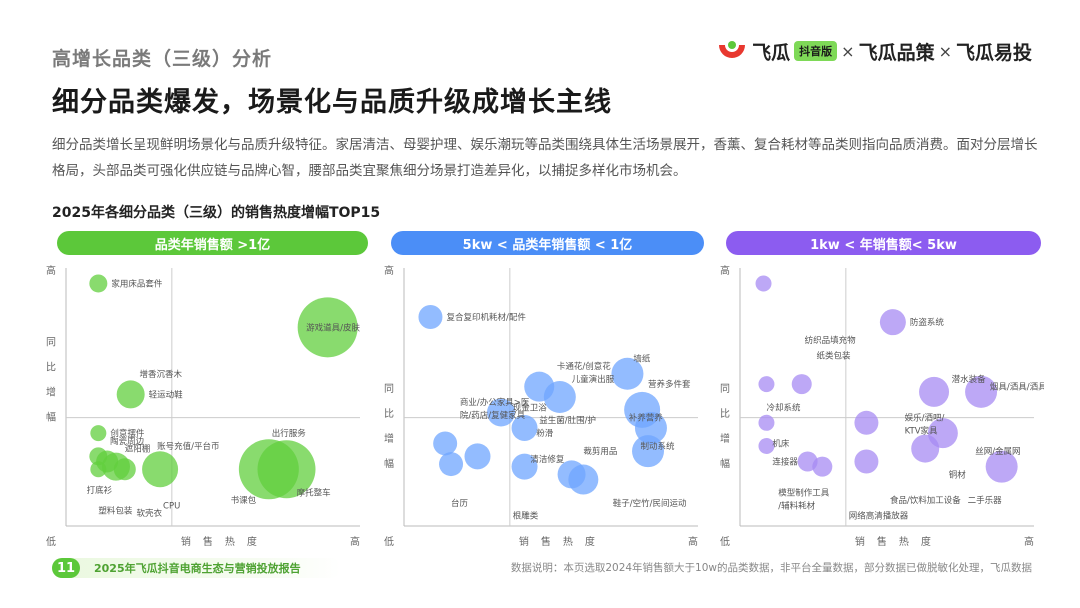  What do you see at coordinates (314, 492) in the screenshot?
I see `bubble-label: 摩托整车` at bounding box center [314, 492].